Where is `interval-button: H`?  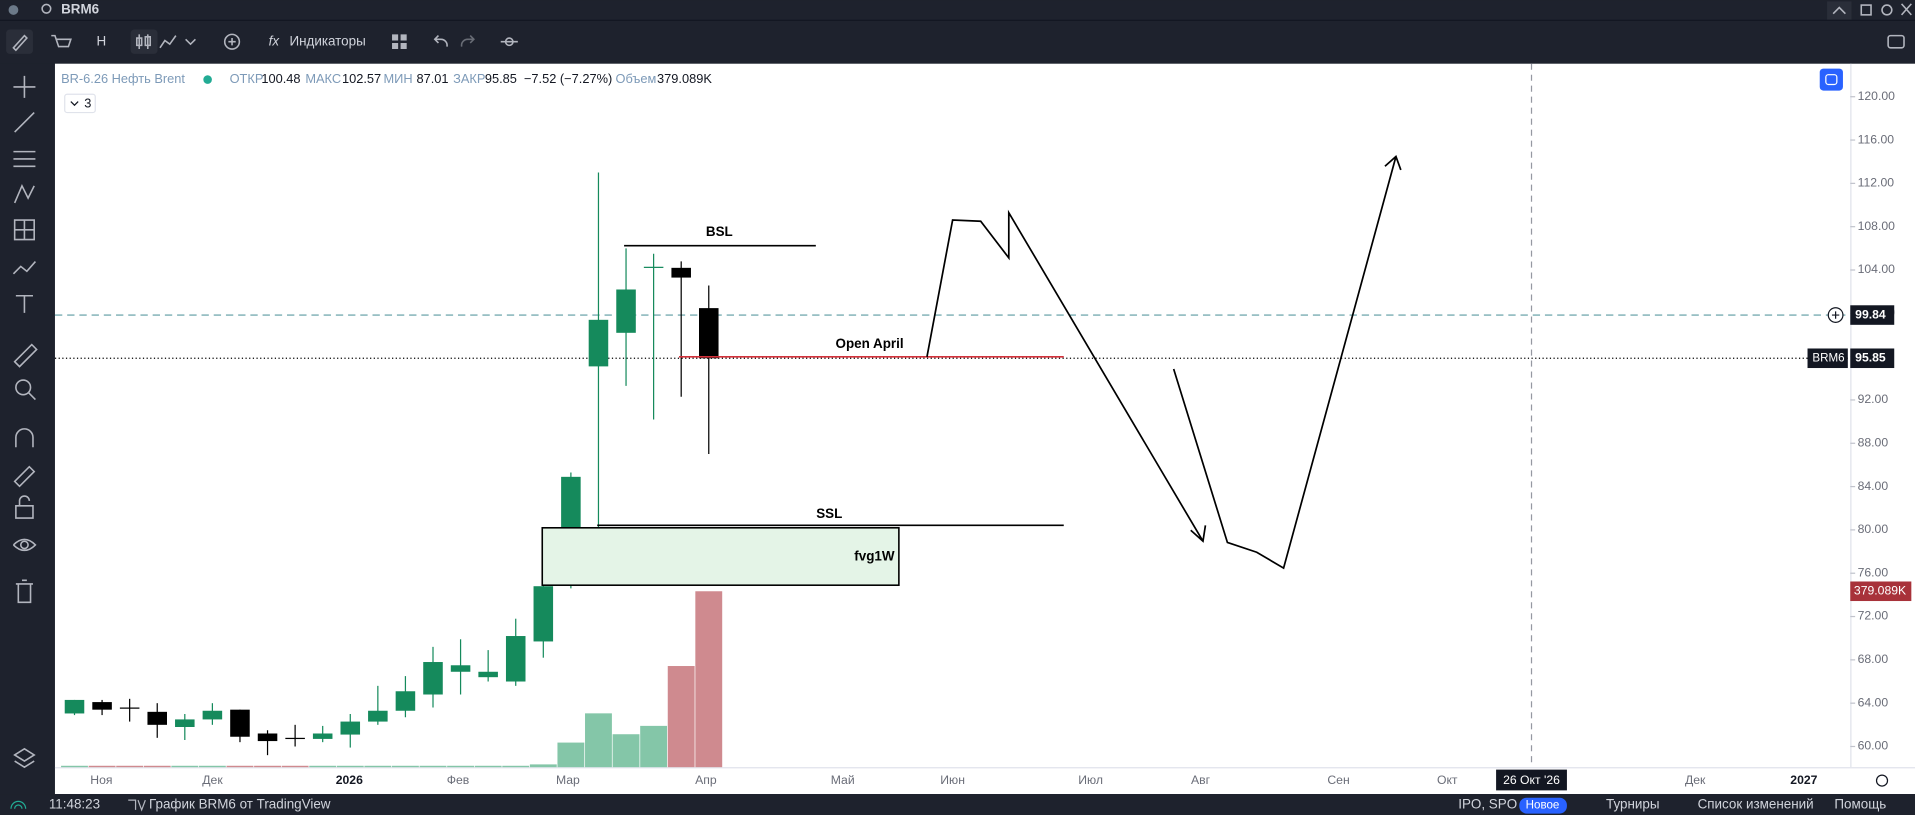 interval-button: H is located at coordinates (102, 40).